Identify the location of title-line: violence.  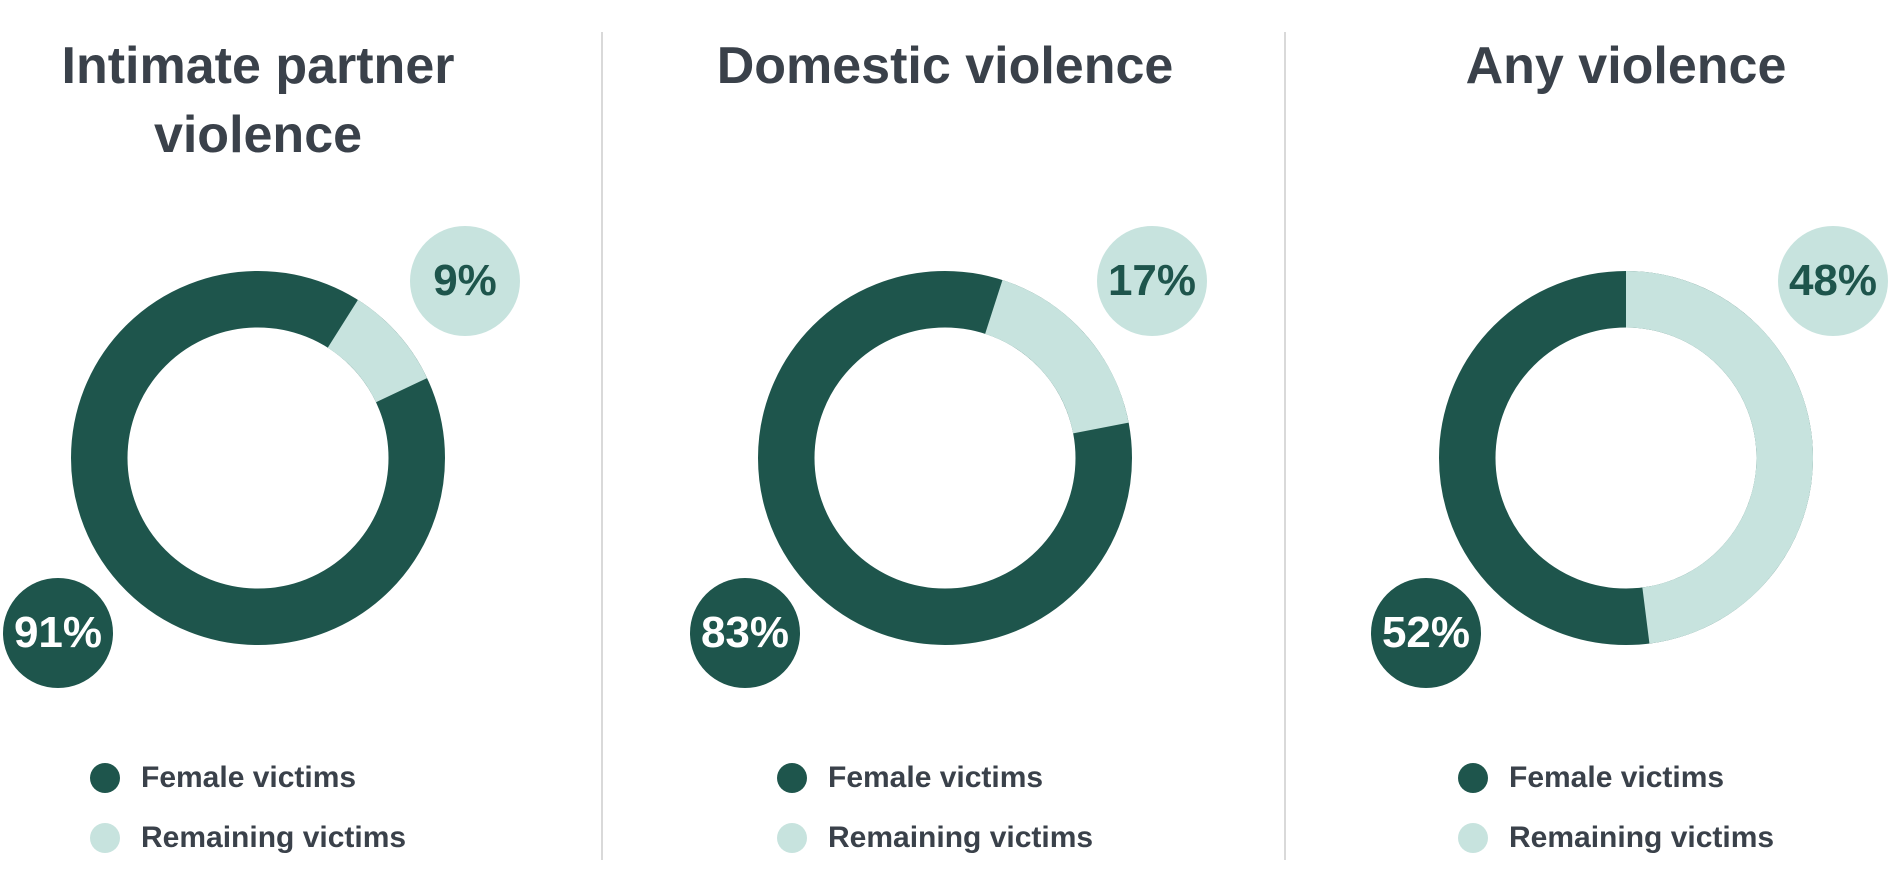
(258, 135).